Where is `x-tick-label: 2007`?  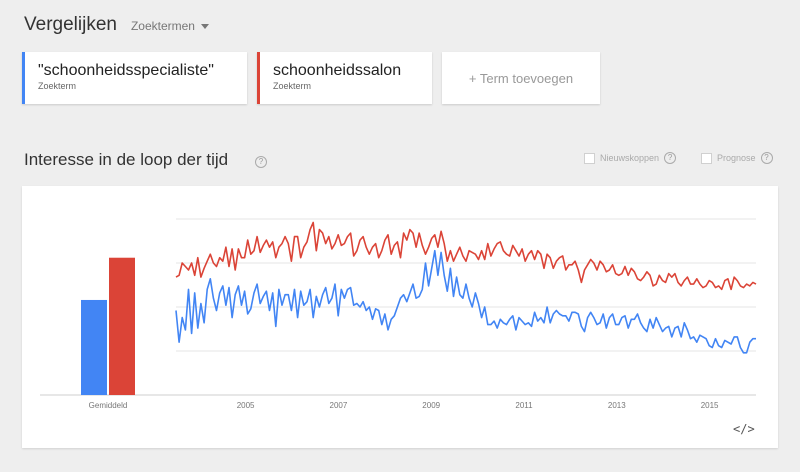 x-tick-label: 2007 is located at coordinates (339, 405).